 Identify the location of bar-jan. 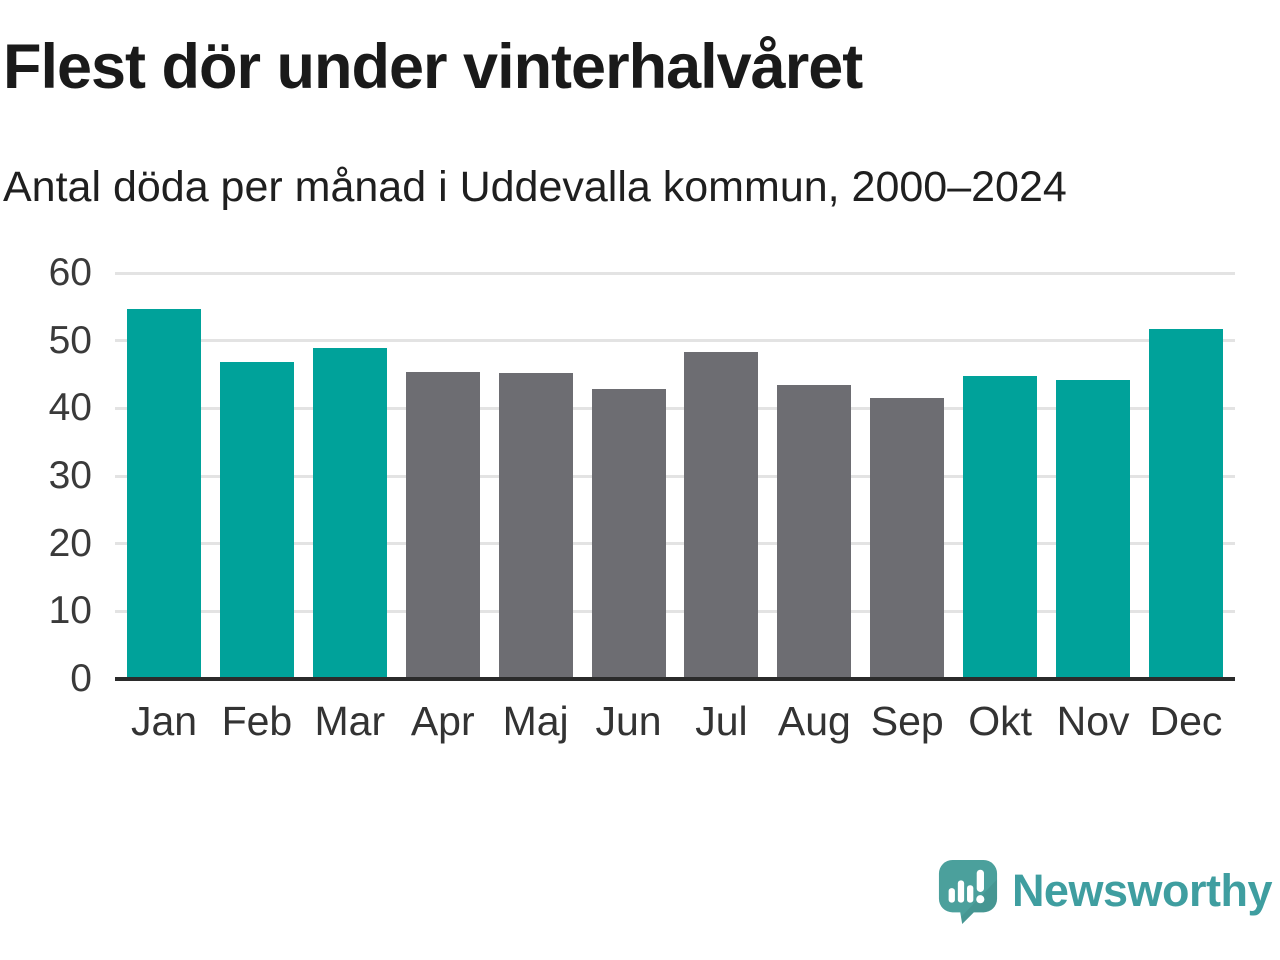
(164, 493).